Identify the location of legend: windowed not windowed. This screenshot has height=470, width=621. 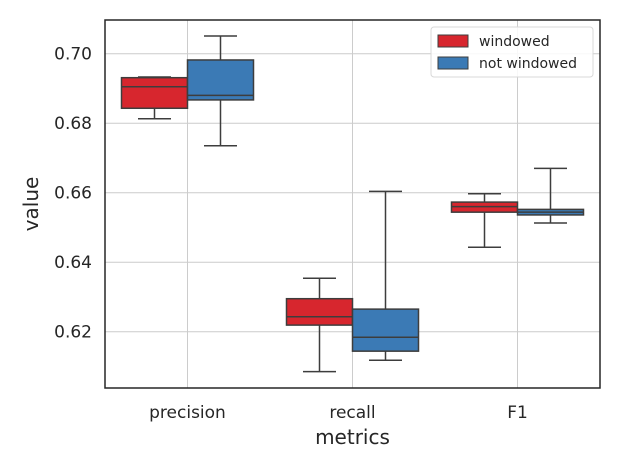
(512, 52).